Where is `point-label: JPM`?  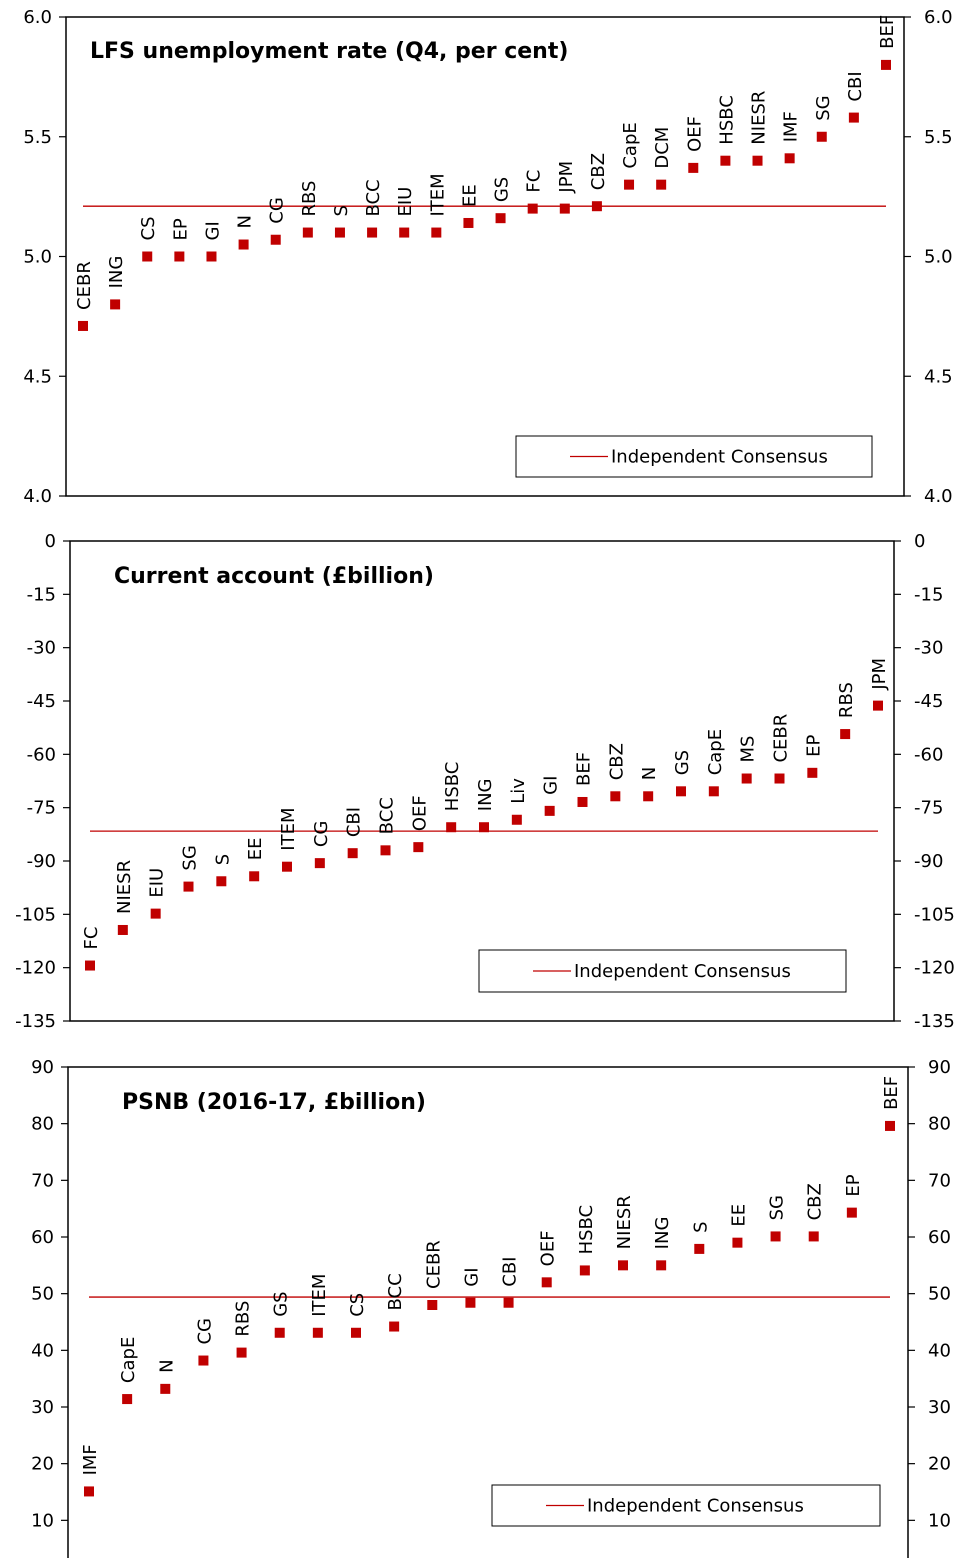 point-label: JPM is located at coordinates (879, 674).